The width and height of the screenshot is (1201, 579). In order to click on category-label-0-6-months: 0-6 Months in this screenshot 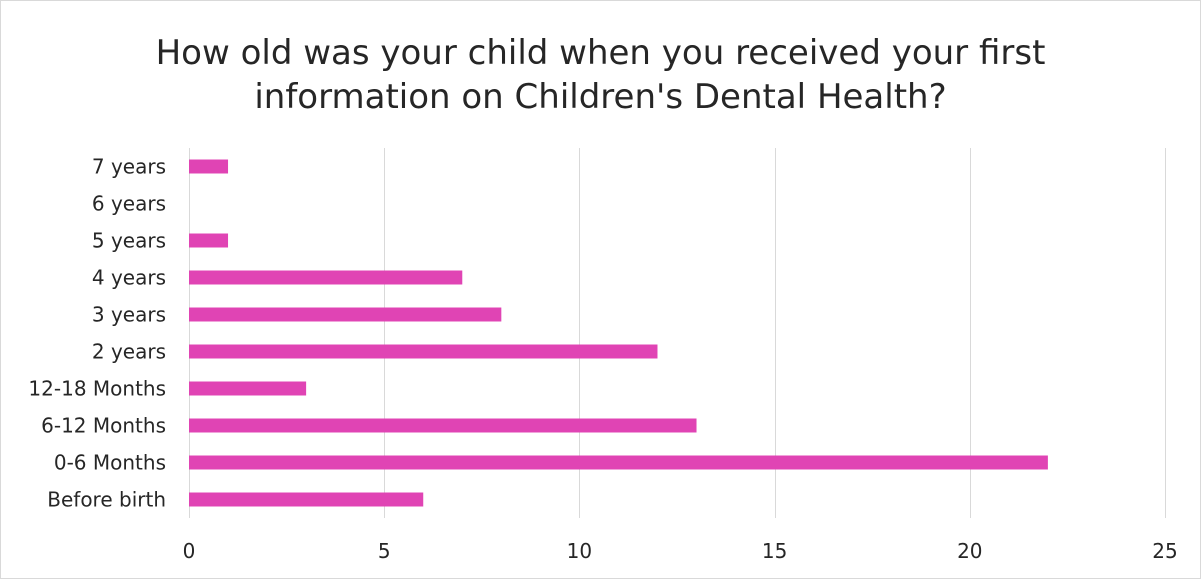, I will do `click(110, 463)`.